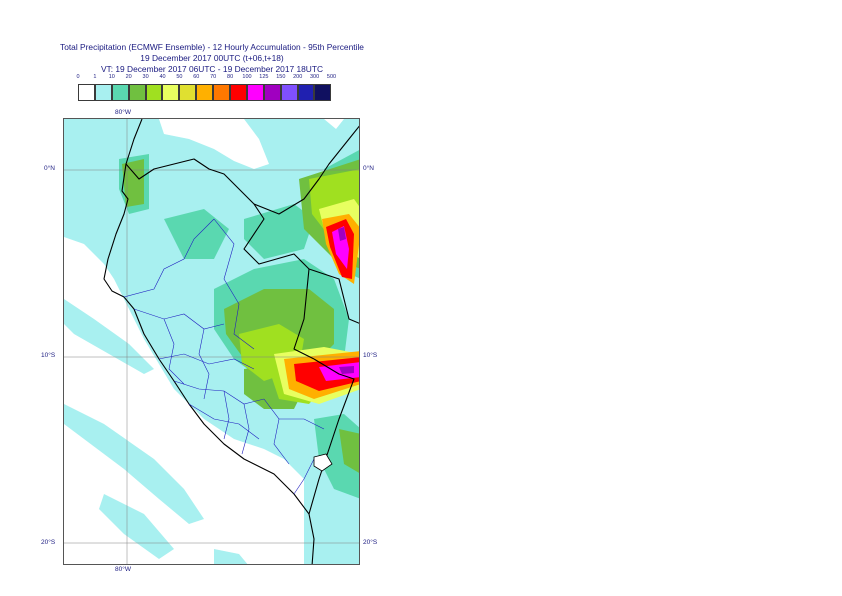 This screenshot has height=596, width=842. Describe the element at coordinates (315, 77) in the screenshot. I see `legend-threshold-label: 300` at that location.